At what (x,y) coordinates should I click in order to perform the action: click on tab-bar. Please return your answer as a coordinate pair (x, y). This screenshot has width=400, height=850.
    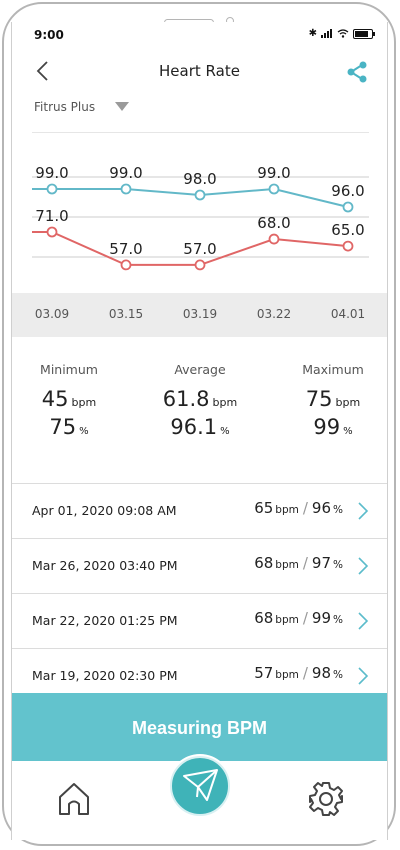
    Looking at the image, I should click on (199, 797).